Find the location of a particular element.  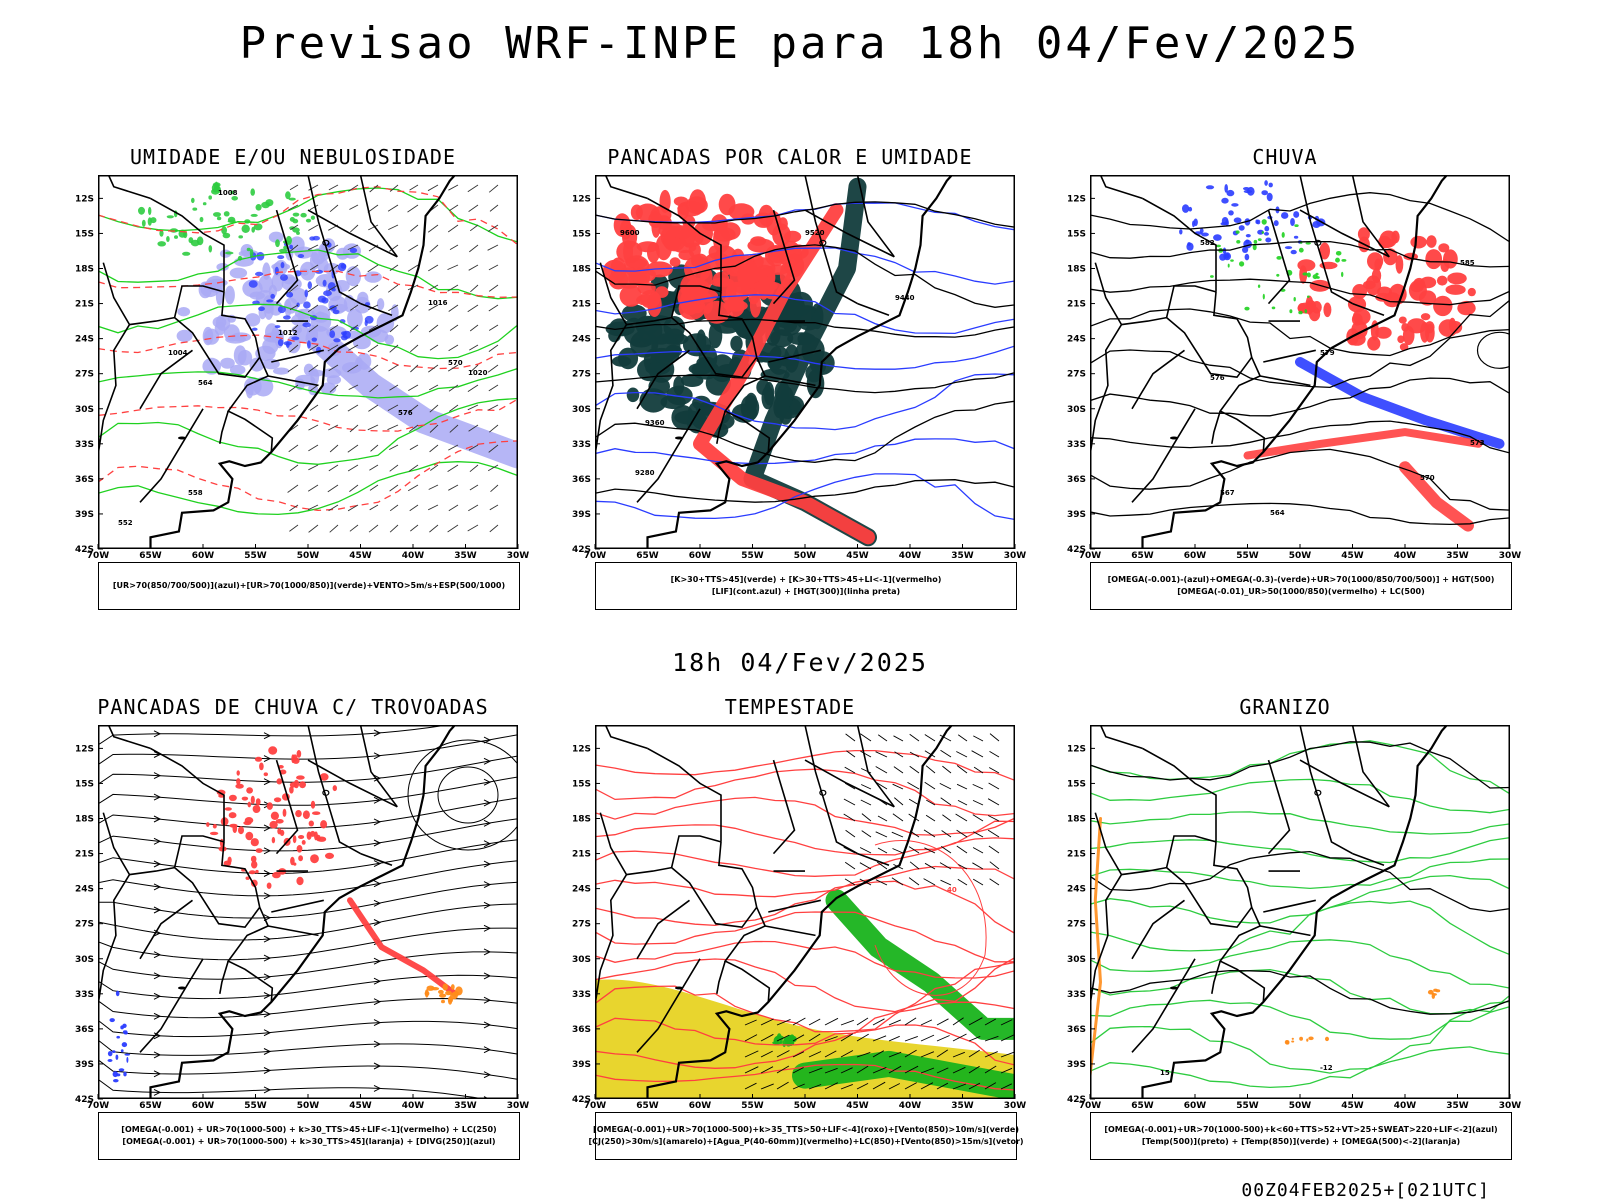

lat-tick-label: 42S is located at coordinates (1076, 1100).